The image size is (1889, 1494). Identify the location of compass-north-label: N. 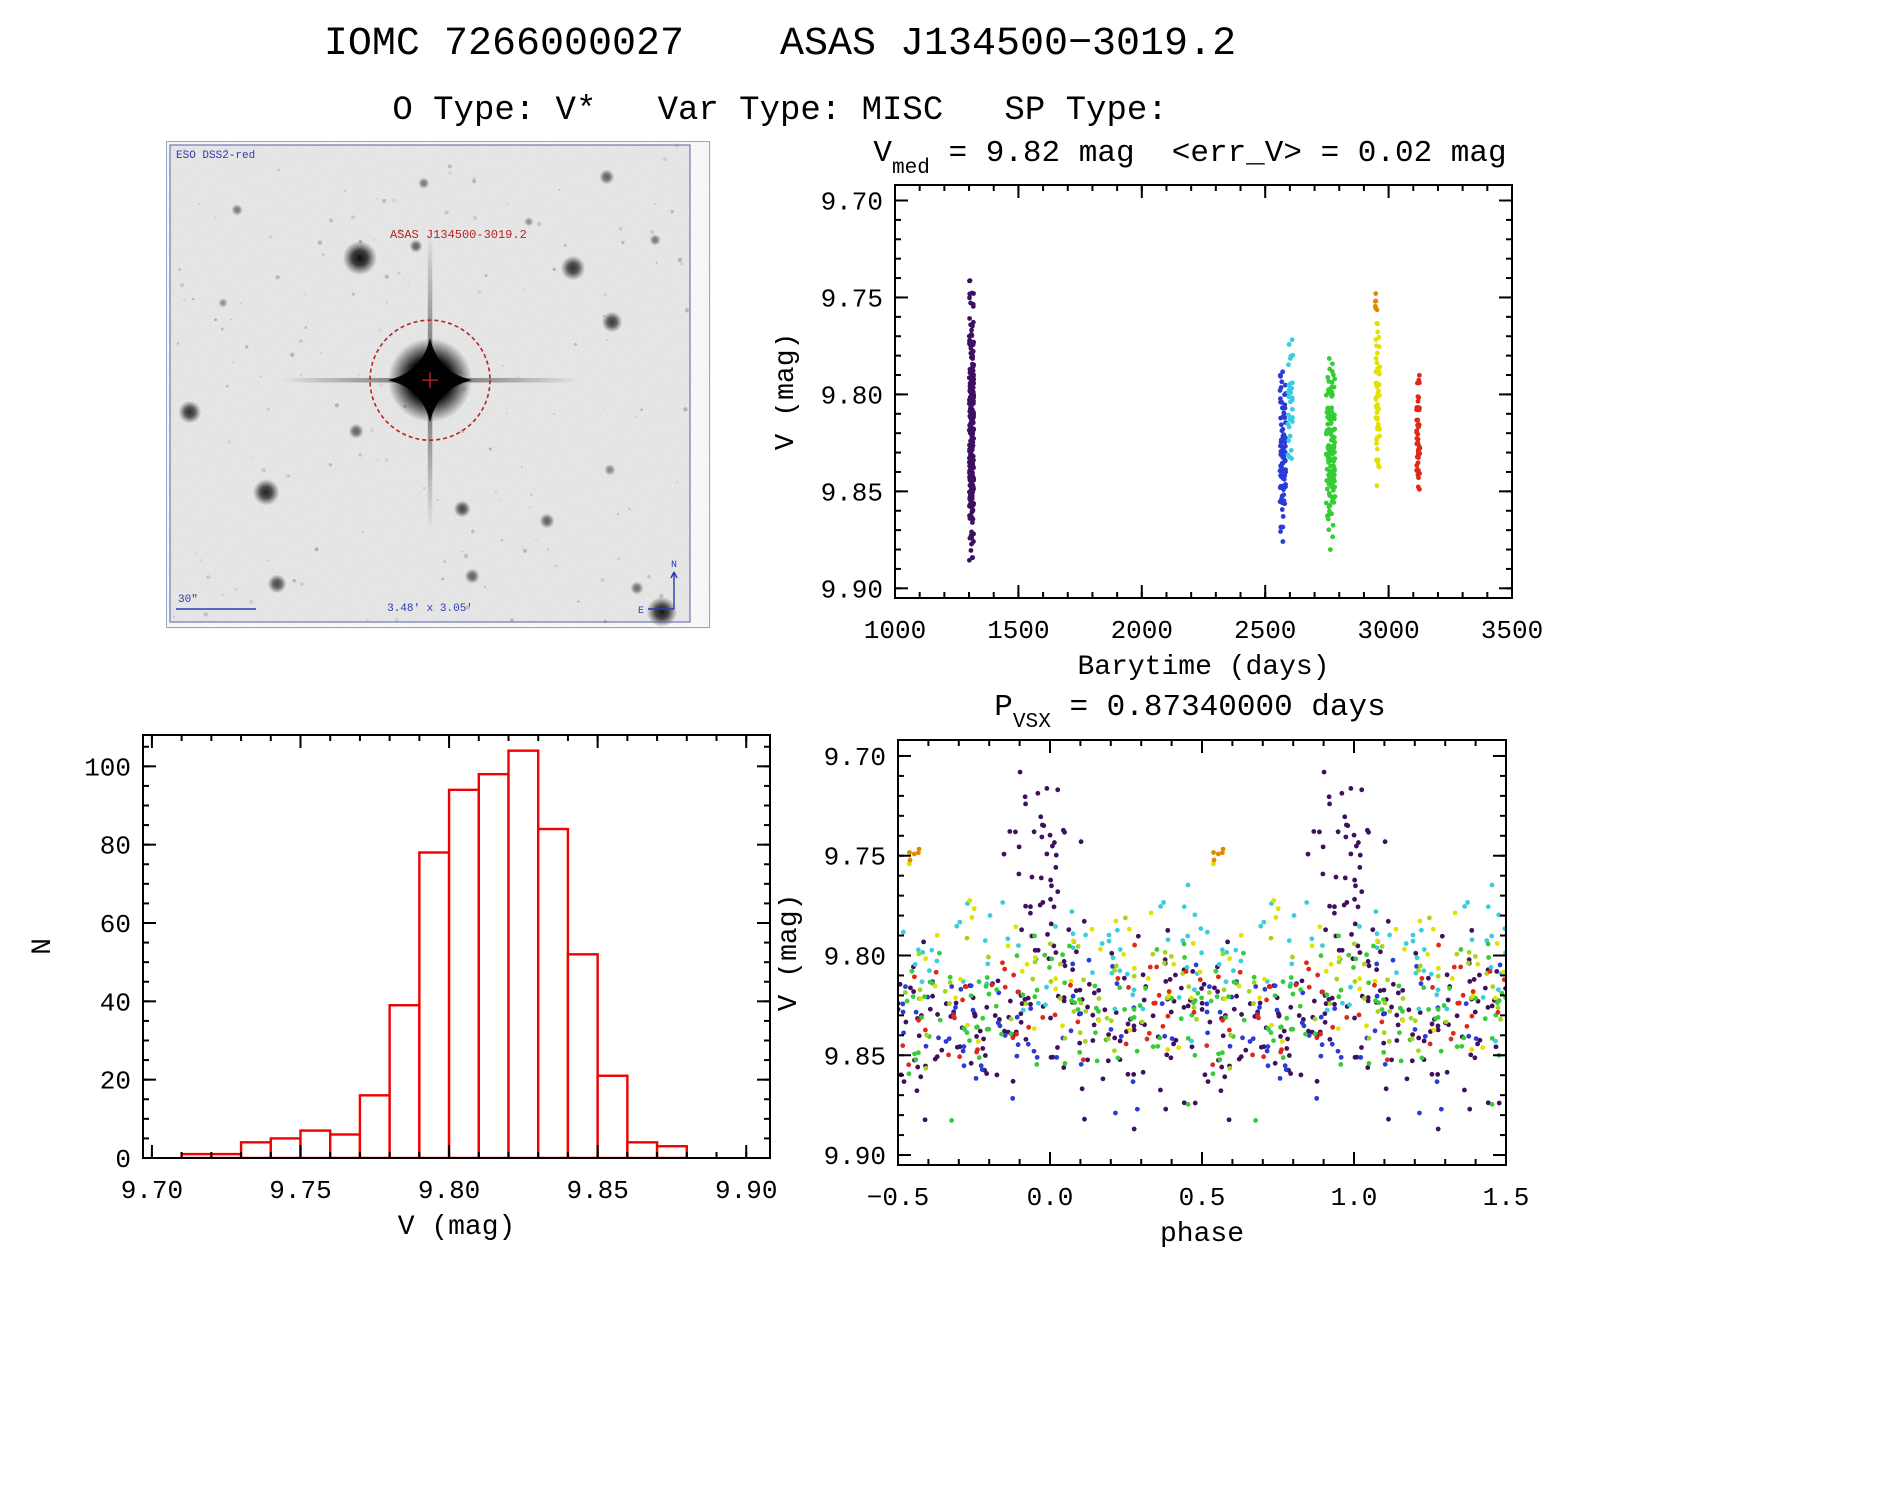
(674, 565).